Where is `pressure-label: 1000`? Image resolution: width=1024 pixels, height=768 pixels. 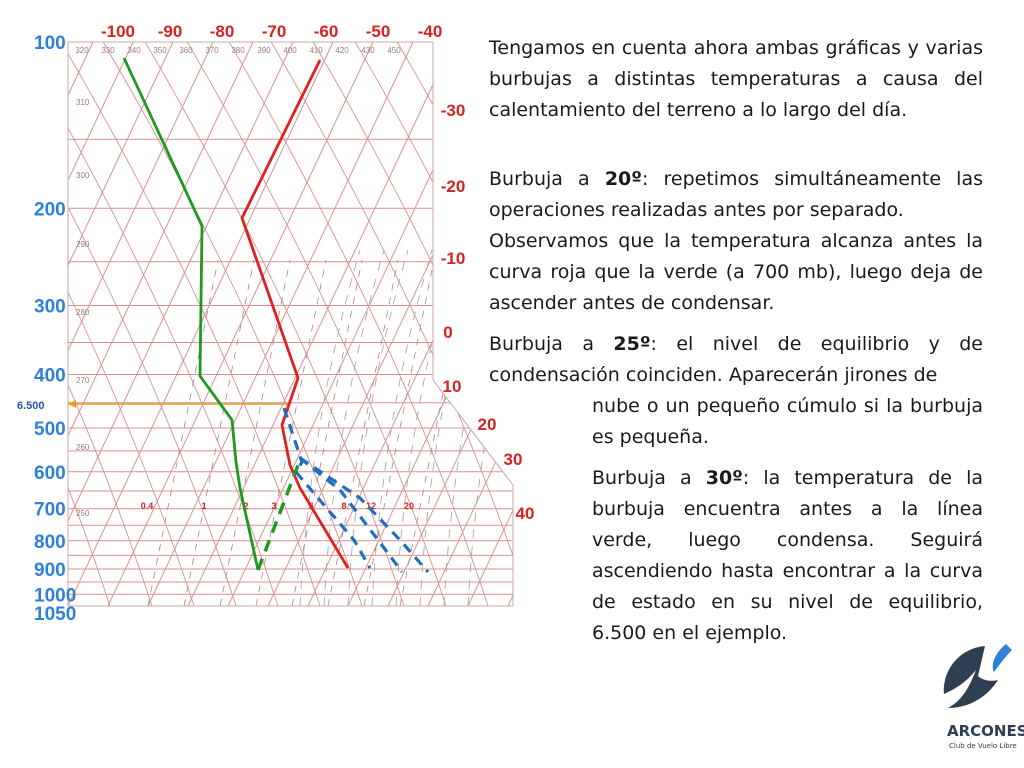 pressure-label: 1000 is located at coordinates (55, 595).